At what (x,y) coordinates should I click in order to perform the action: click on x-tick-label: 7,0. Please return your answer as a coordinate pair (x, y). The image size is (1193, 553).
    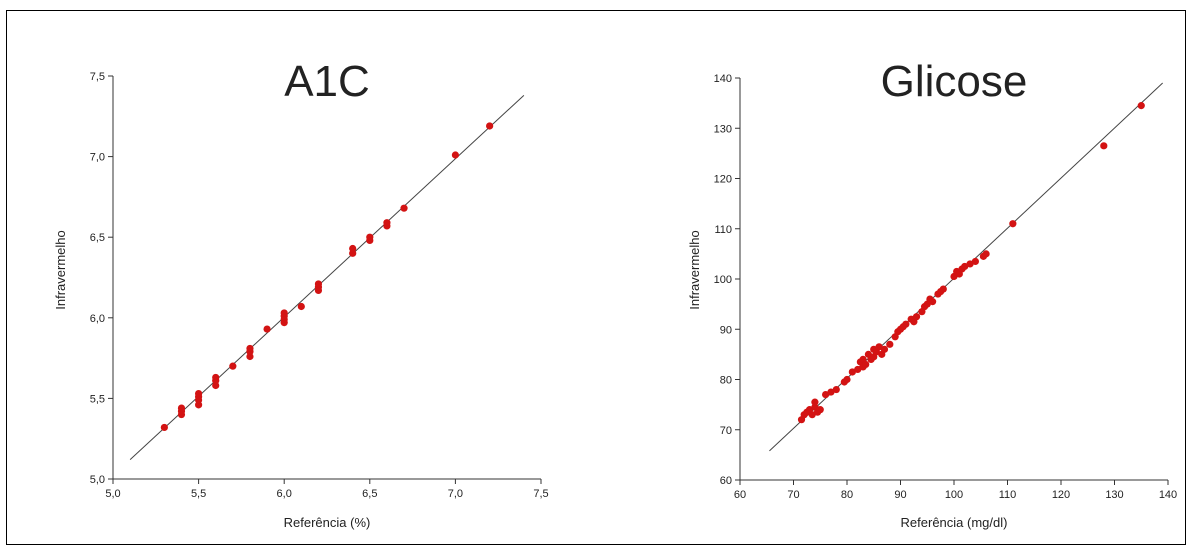
    Looking at the image, I should click on (455, 494).